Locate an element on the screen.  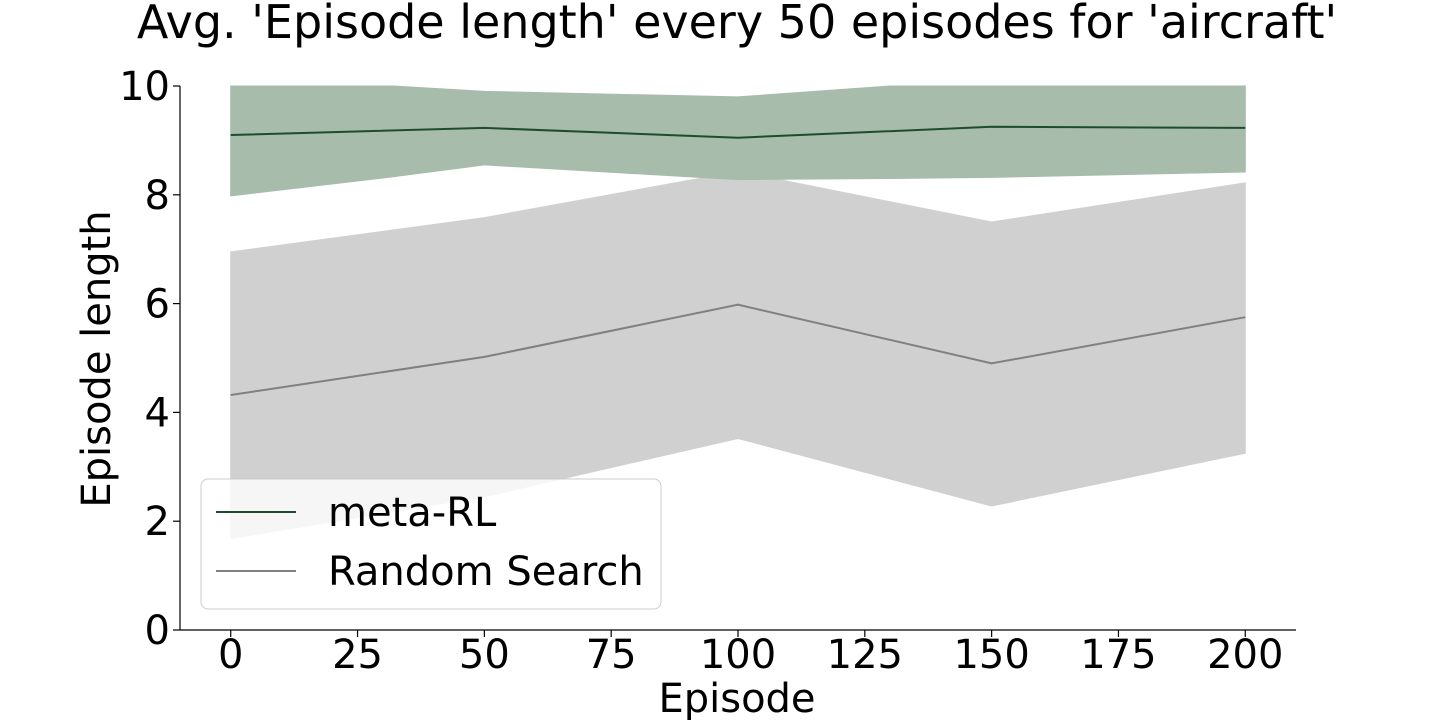
x-tick-label: 125 is located at coordinates (865, 655).